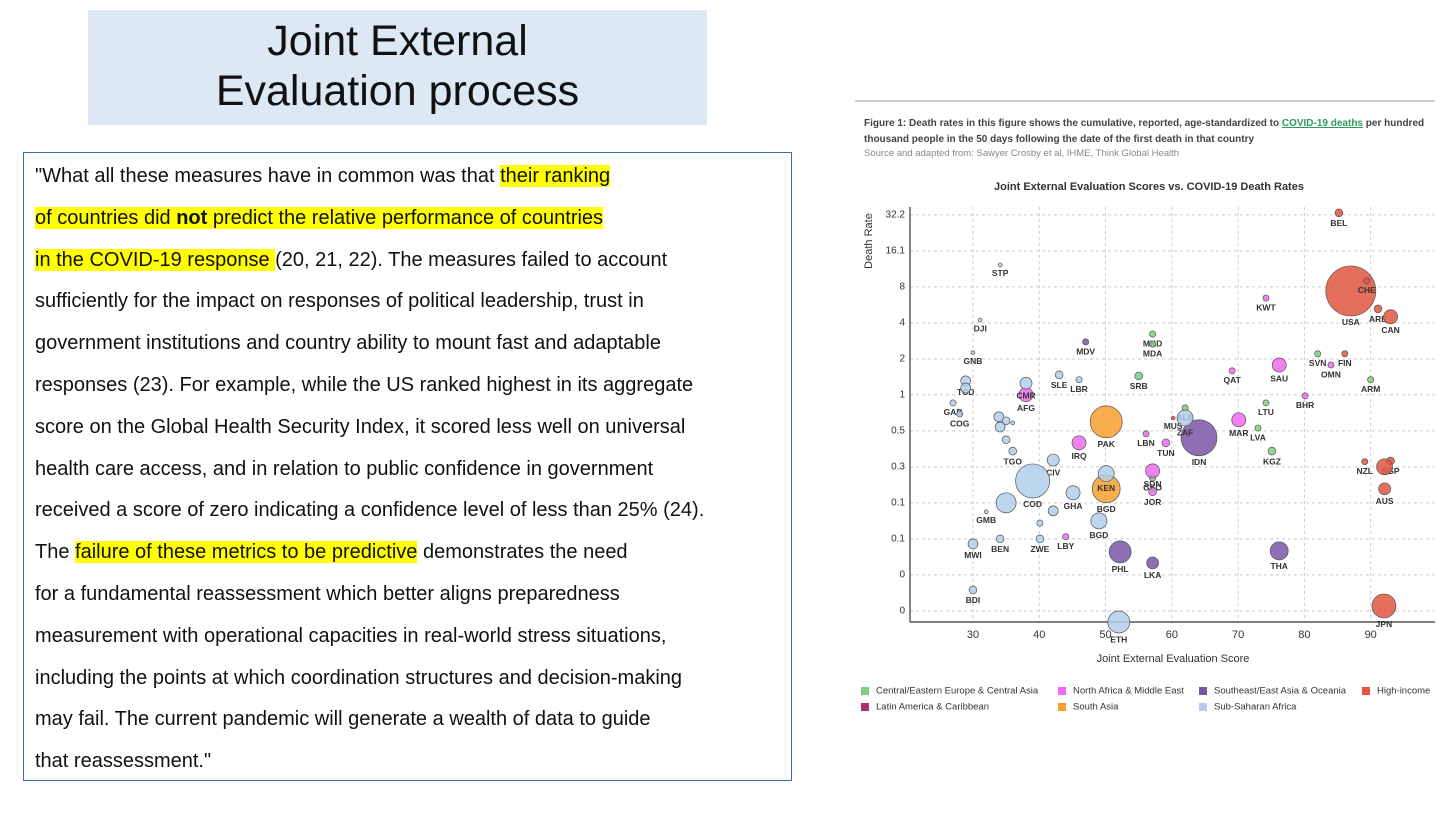 The image size is (1456, 818). I want to click on point-label: TUN, so click(1165, 453).